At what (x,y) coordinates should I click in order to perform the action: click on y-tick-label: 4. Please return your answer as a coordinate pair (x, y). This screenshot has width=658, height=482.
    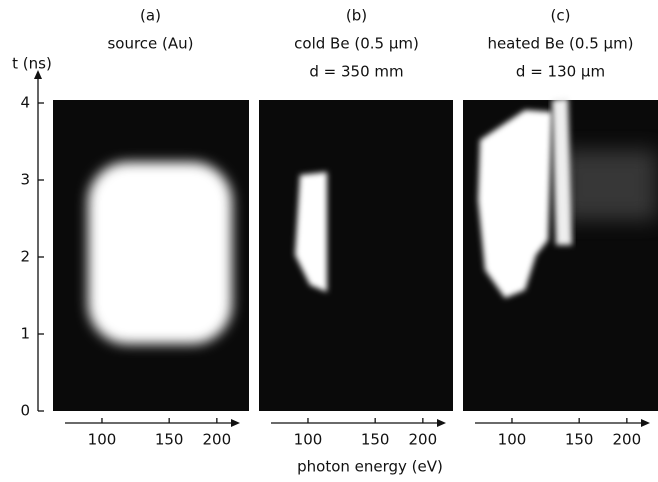
    Looking at the image, I should click on (25, 103).